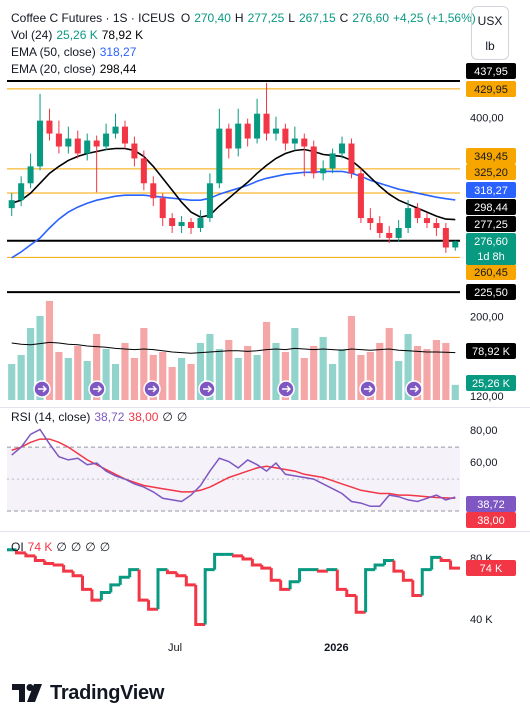 The height and width of the screenshot is (709, 530). I want to click on unit-box: USX lb, so click(490, 33).